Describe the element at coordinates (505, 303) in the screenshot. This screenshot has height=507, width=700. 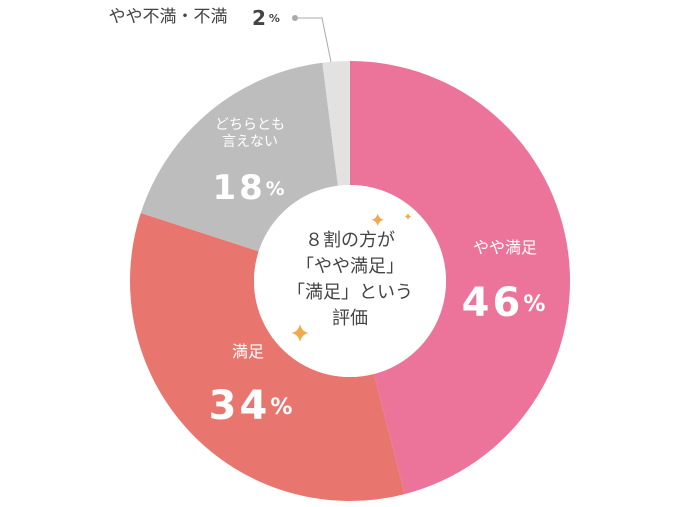
I see `value-label: 46%` at that location.